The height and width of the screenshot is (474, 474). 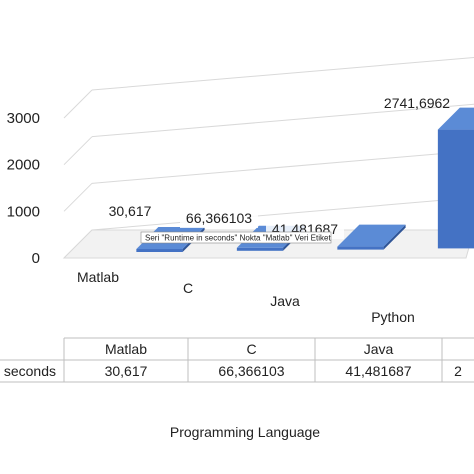 What do you see at coordinates (246, 297) in the screenshot?
I see `x-axis-categories: Matlab C Java Python` at bounding box center [246, 297].